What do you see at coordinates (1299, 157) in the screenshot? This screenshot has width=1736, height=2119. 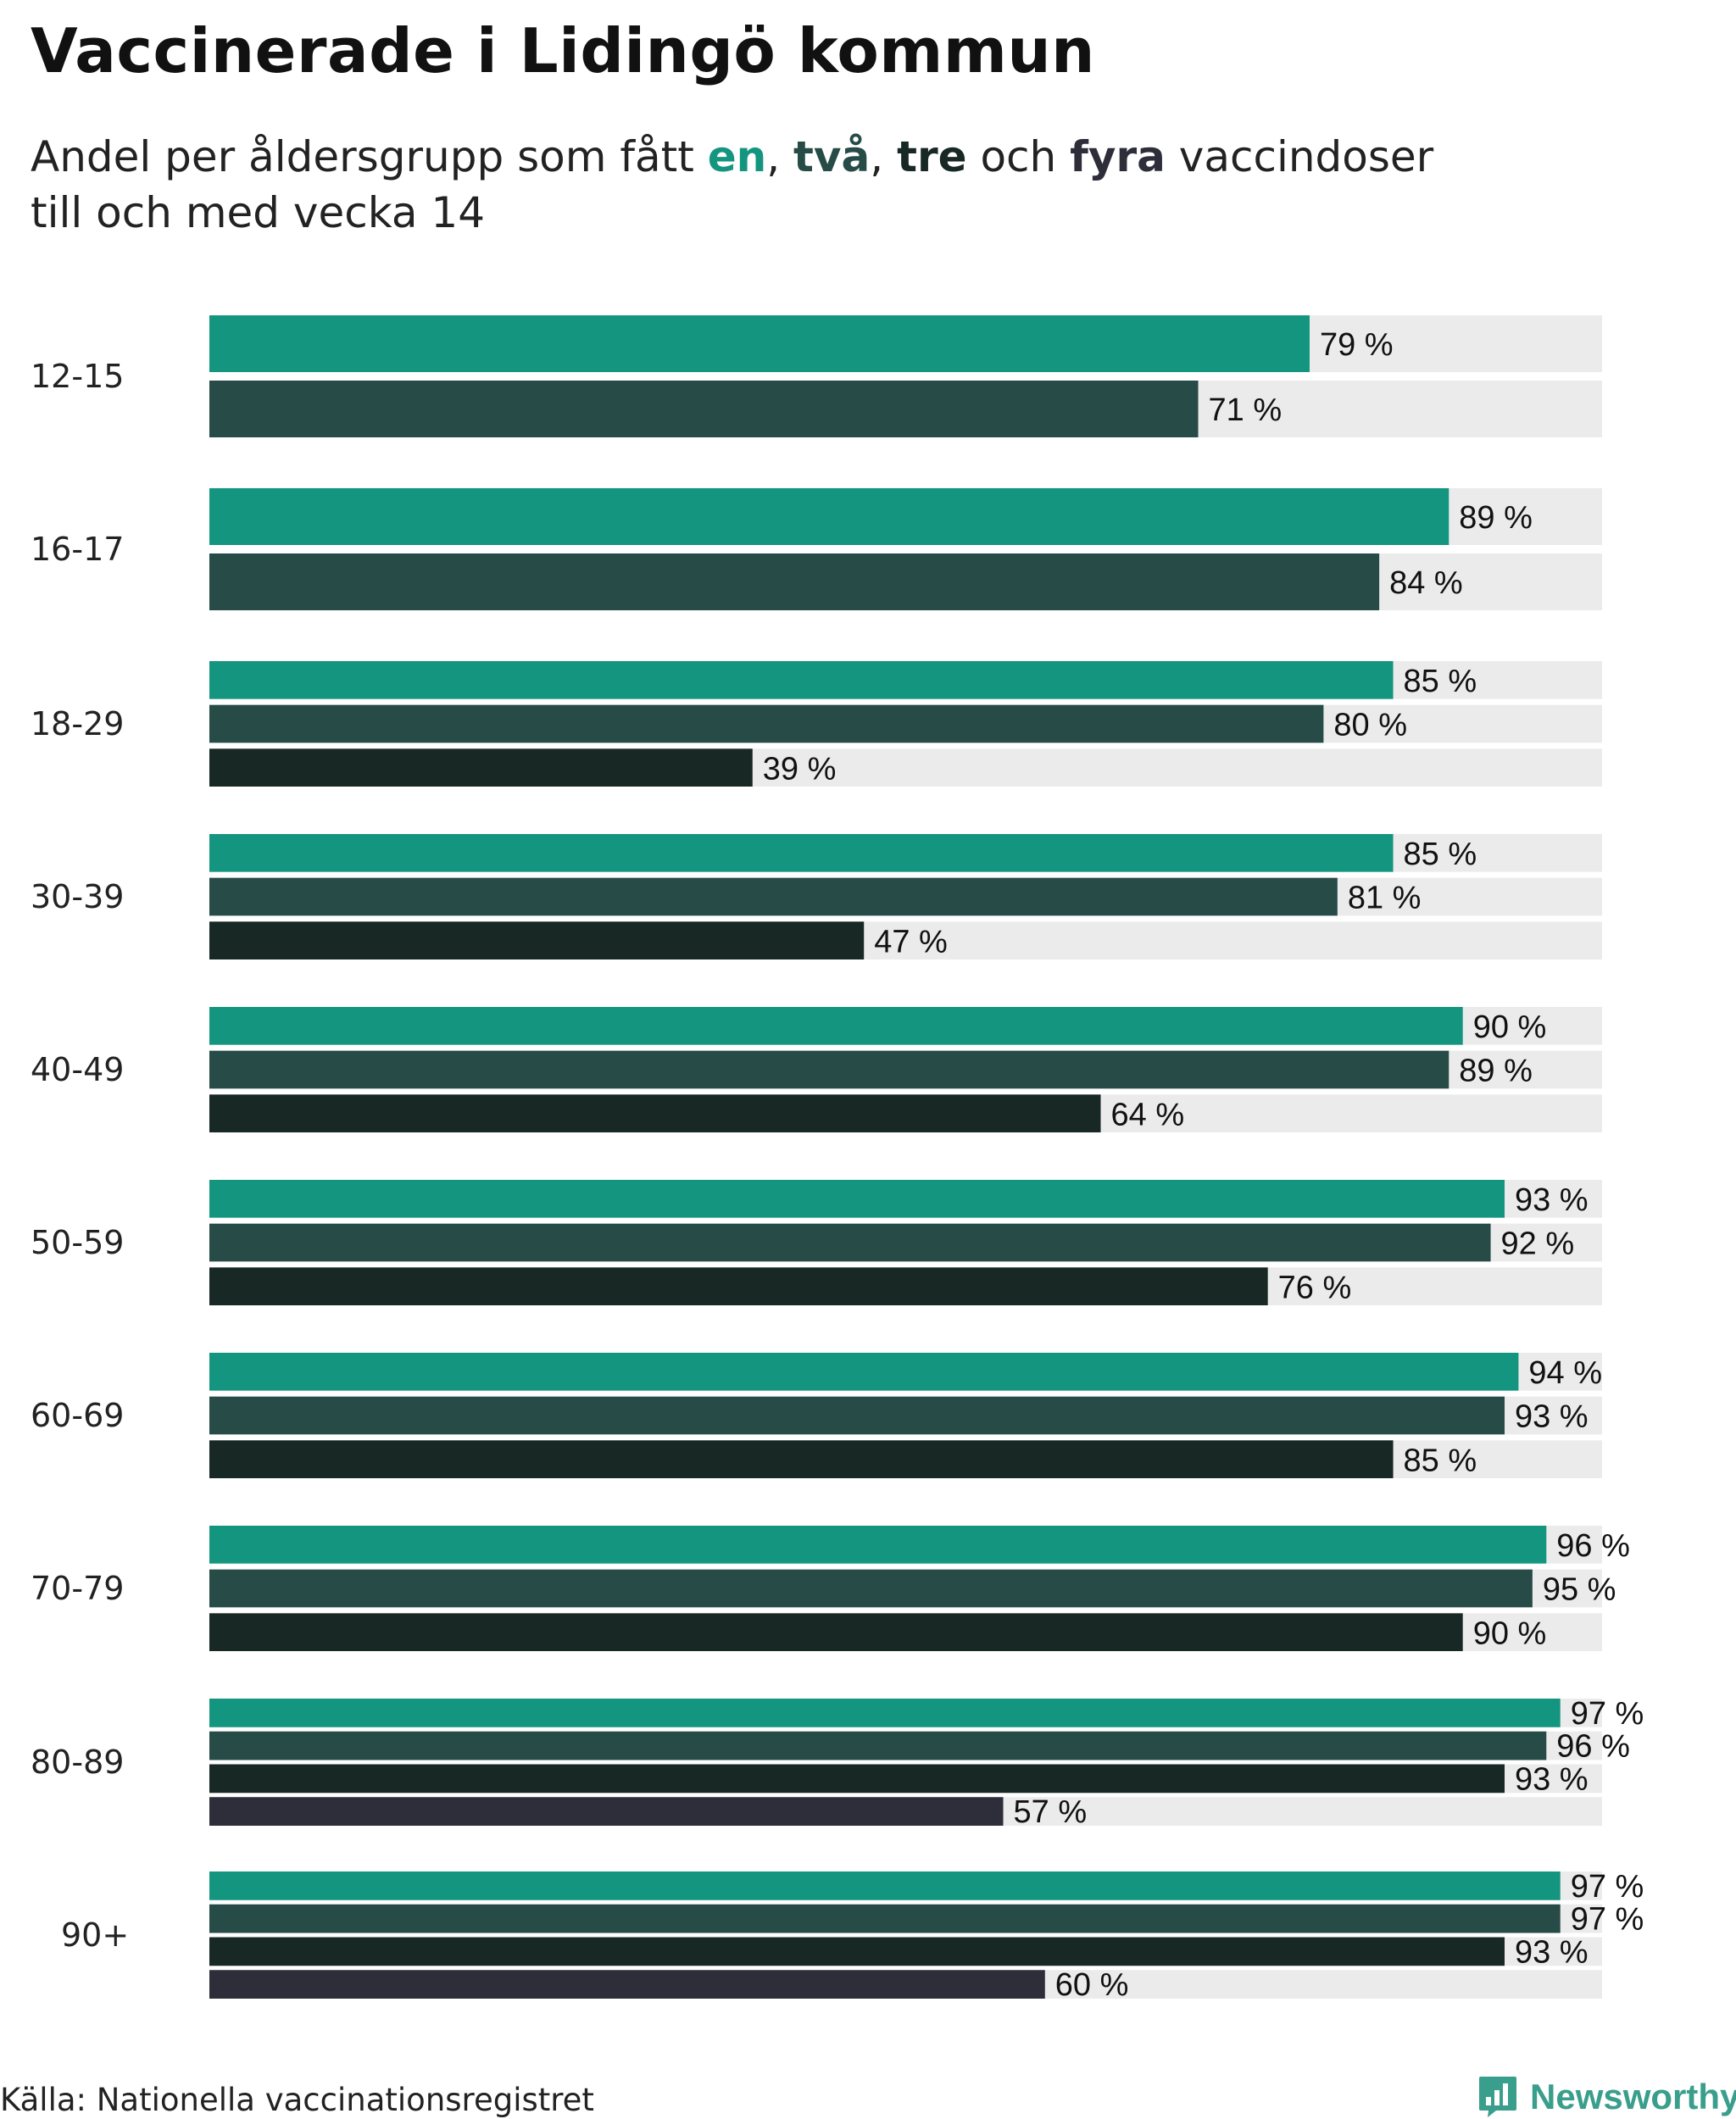 I see `subtitle-suffix: vaccindoser` at bounding box center [1299, 157].